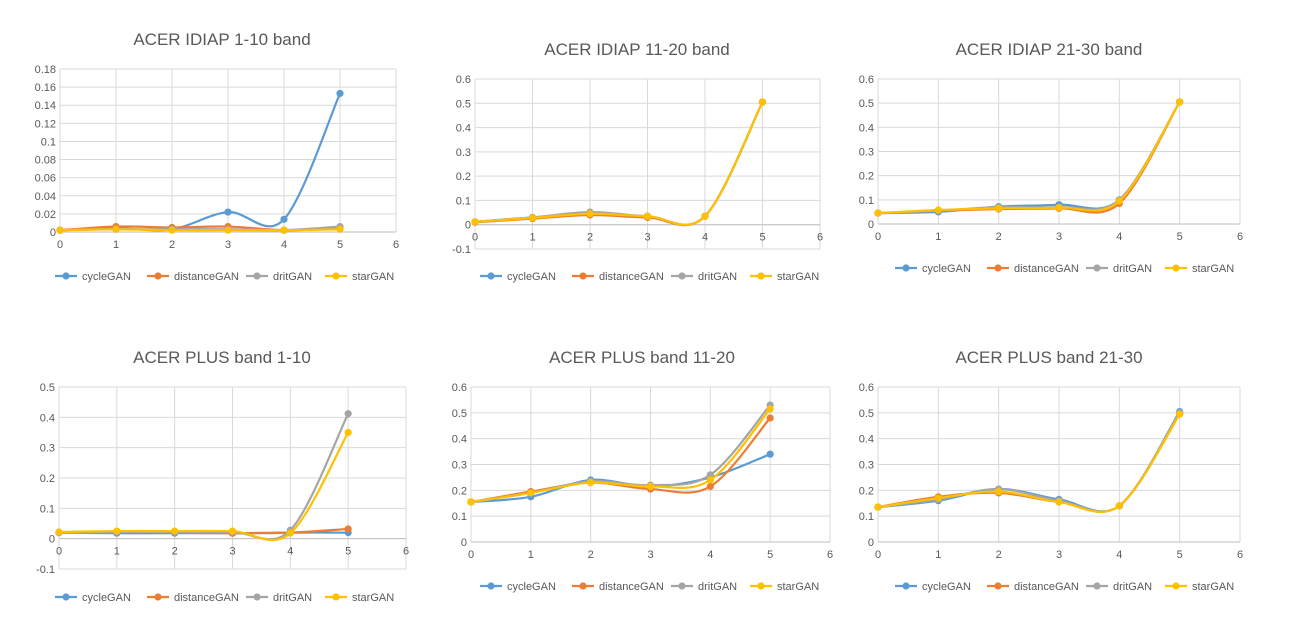  What do you see at coordinates (531, 587) in the screenshot?
I see `legend-label: cycleGAN` at bounding box center [531, 587].